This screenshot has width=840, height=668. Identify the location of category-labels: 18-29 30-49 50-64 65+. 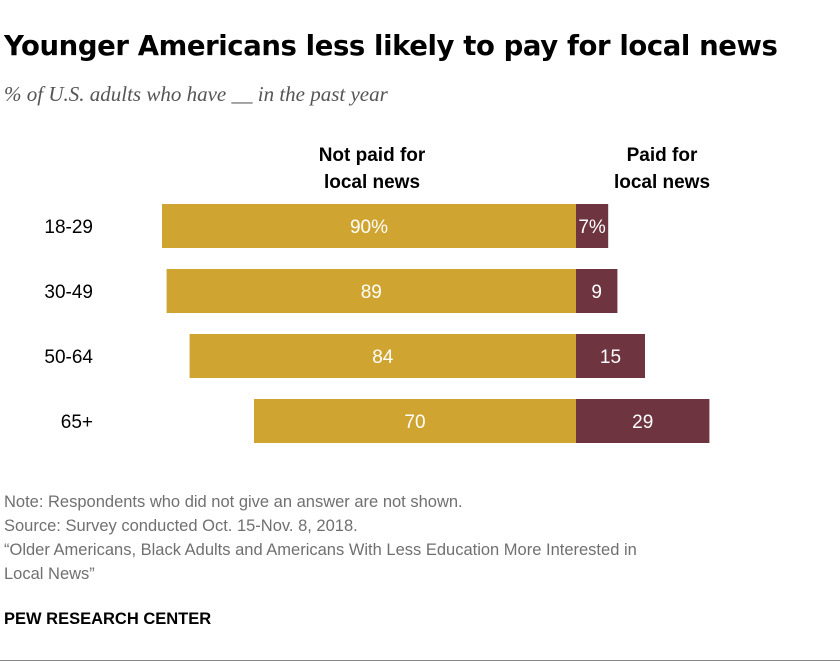
(68, 325).